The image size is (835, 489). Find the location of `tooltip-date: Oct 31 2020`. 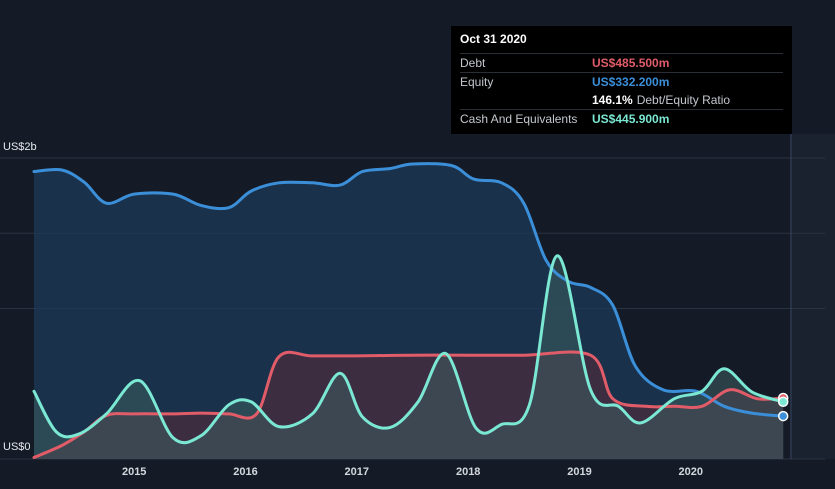

tooltip-date: Oct 31 2020 is located at coordinates (493, 39).